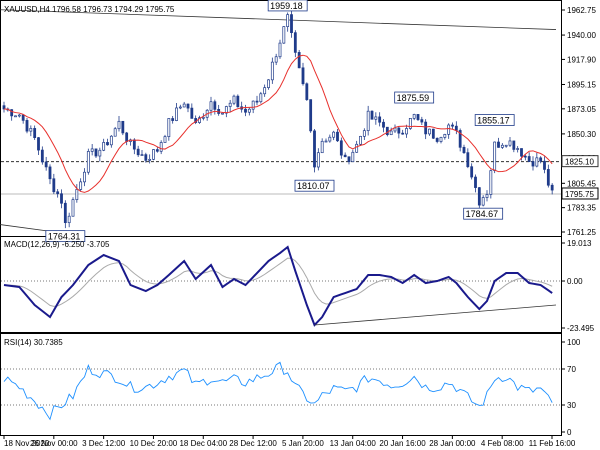 Image resolution: width=600 pixels, height=450 pixels. Describe the element at coordinates (278, 19) in the screenshot. I see `trendline` at that location.